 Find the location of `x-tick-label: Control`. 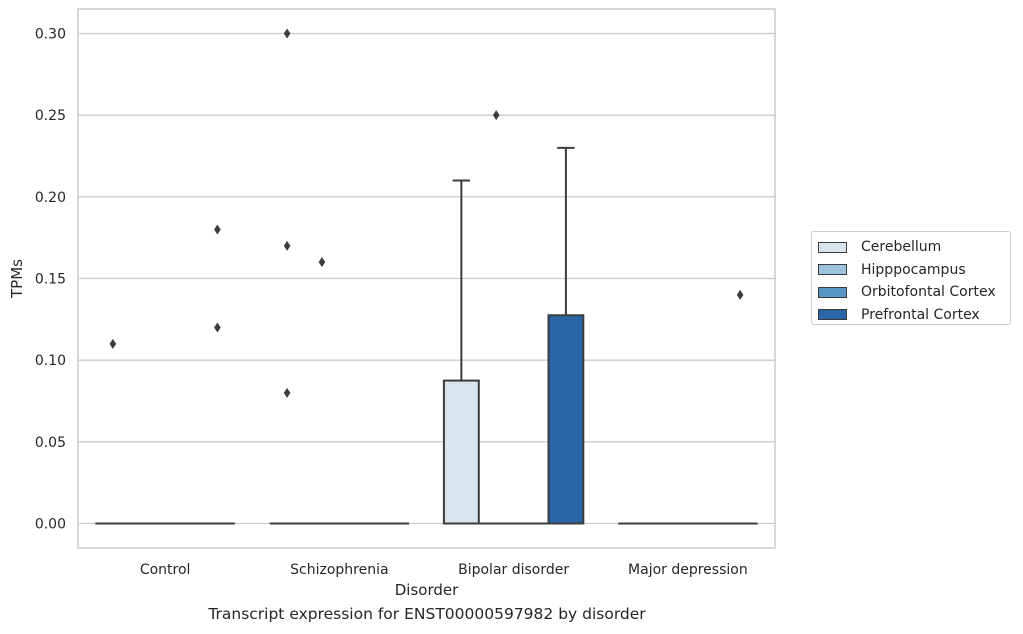

x-tick-label: Control is located at coordinates (165, 570).